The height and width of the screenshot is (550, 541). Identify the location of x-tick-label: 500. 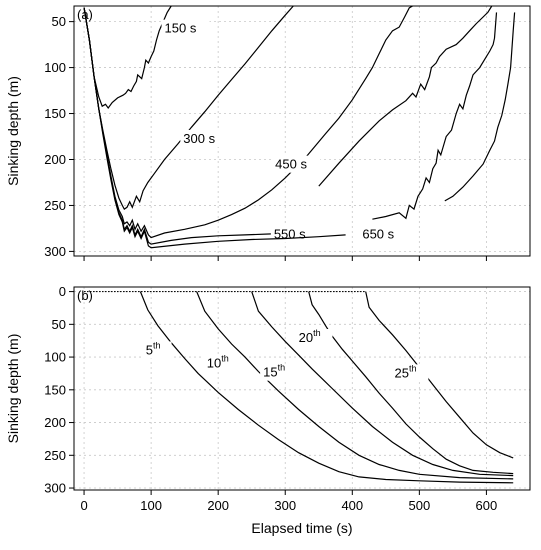
(420, 505).